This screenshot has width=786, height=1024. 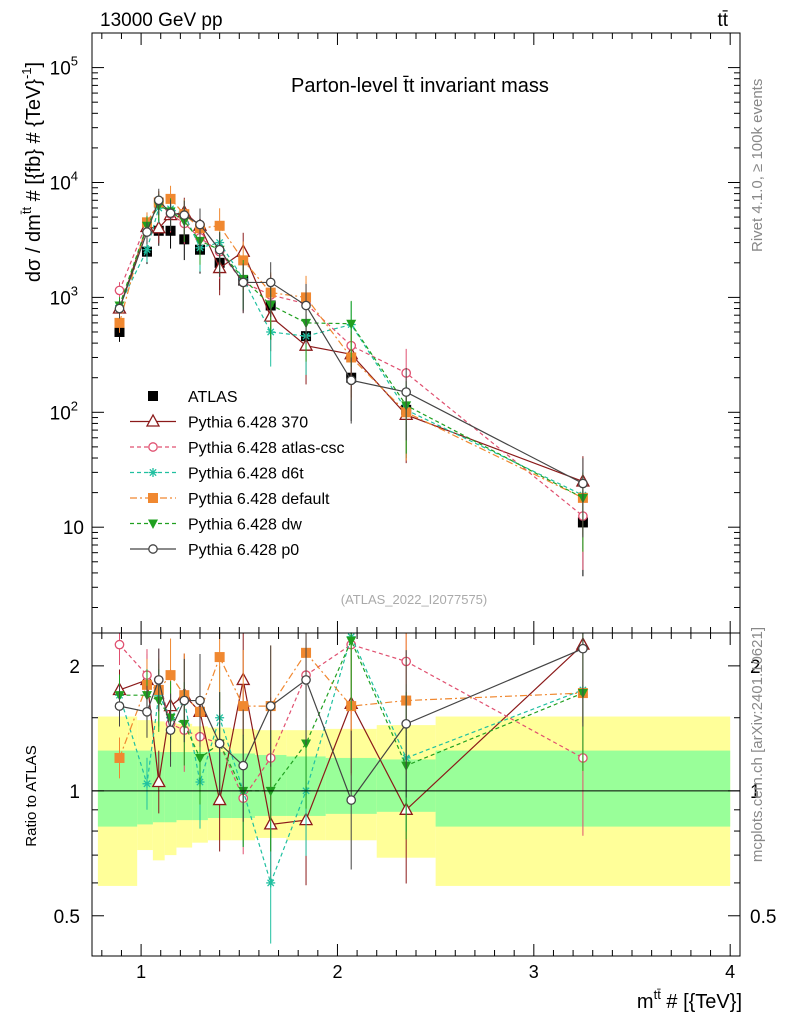 What do you see at coordinates (414, 801) in the screenshot?
I see `ratio-uncertainty-bands` at bounding box center [414, 801].